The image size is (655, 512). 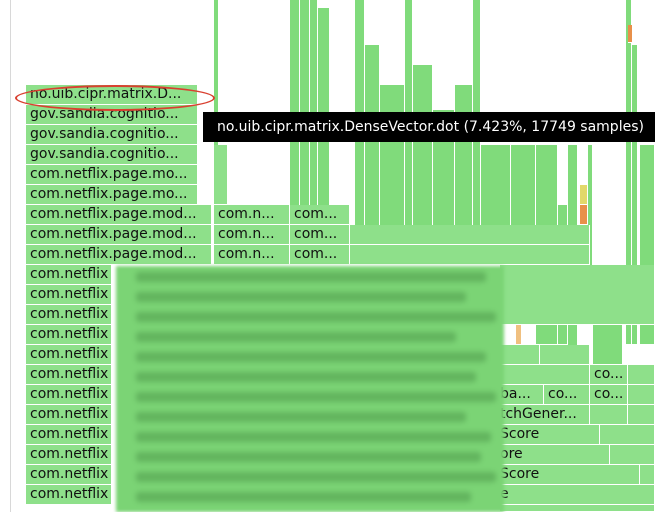 What do you see at coordinates (555, 455) in the screenshot?
I see `stack-frame: ore` at bounding box center [555, 455].